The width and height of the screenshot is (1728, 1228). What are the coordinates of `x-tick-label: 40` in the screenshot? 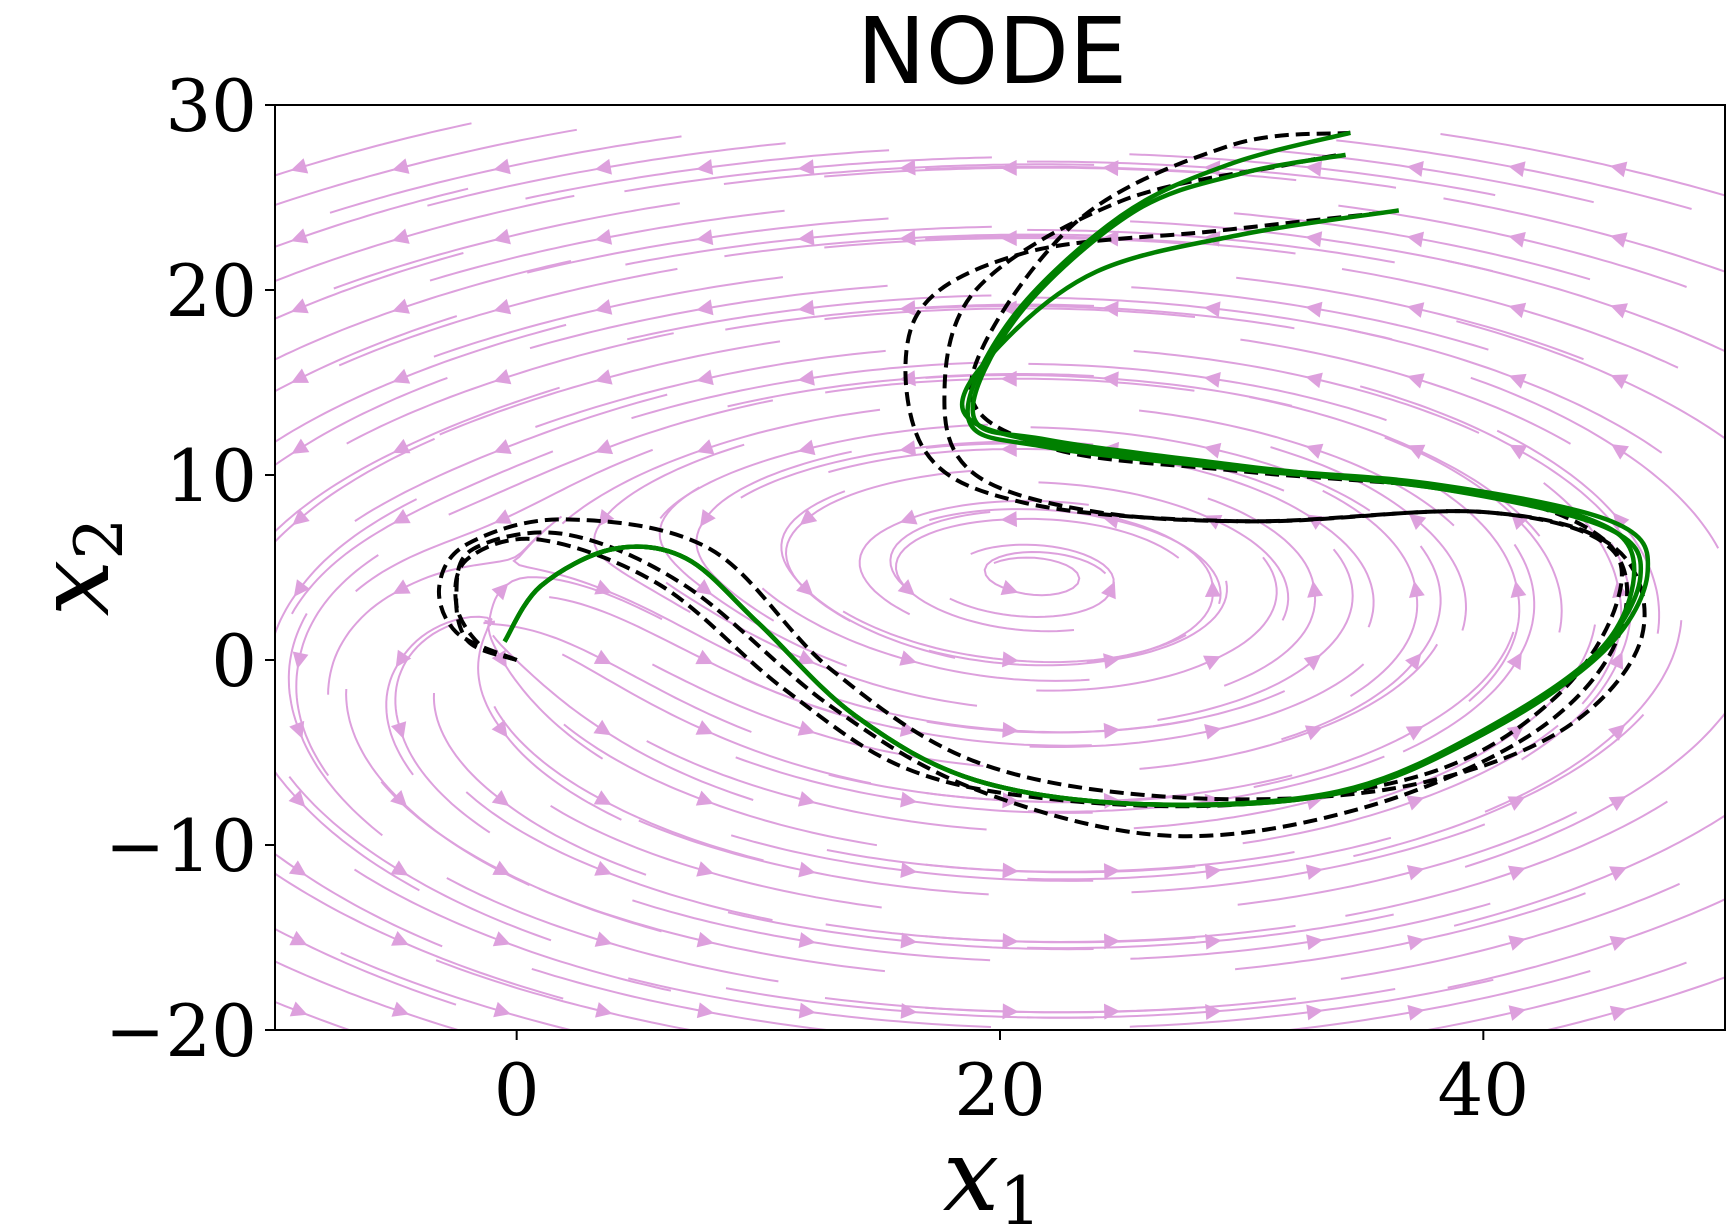 It's located at (1484, 1090).